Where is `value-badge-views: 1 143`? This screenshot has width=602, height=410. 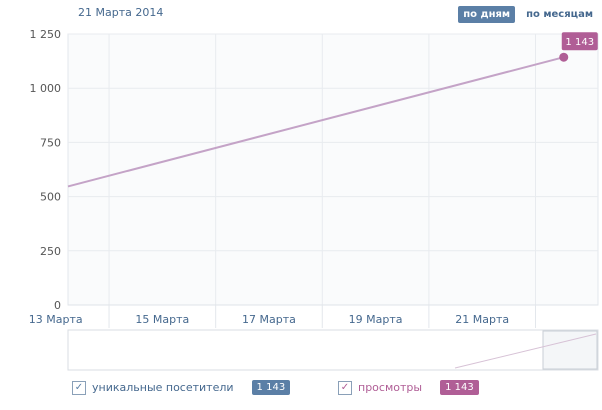 value-badge-views: 1 143 is located at coordinates (459, 387).